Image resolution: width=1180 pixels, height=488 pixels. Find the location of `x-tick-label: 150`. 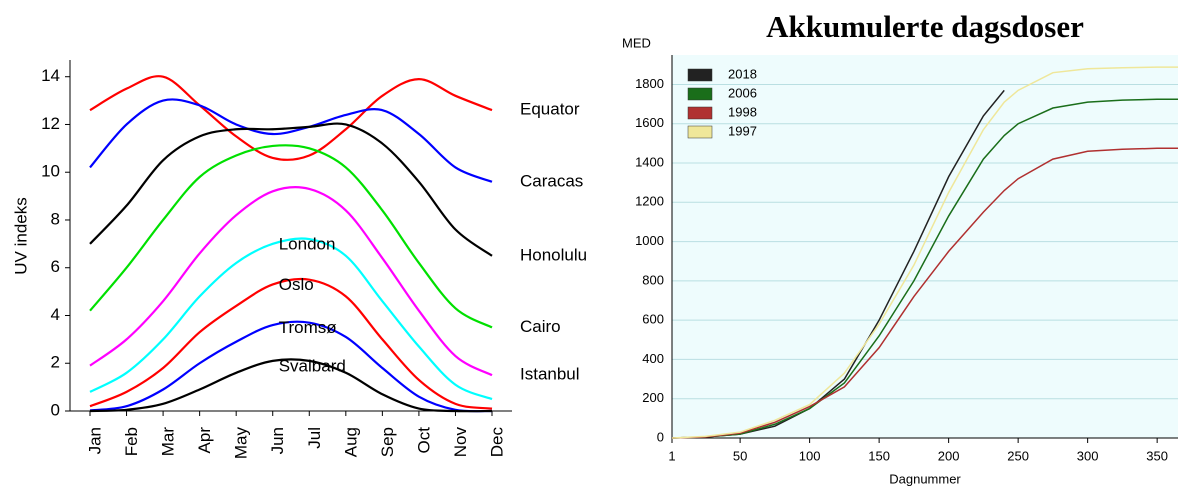

x-tick-label: 150 is located at coordinates (879, 455).